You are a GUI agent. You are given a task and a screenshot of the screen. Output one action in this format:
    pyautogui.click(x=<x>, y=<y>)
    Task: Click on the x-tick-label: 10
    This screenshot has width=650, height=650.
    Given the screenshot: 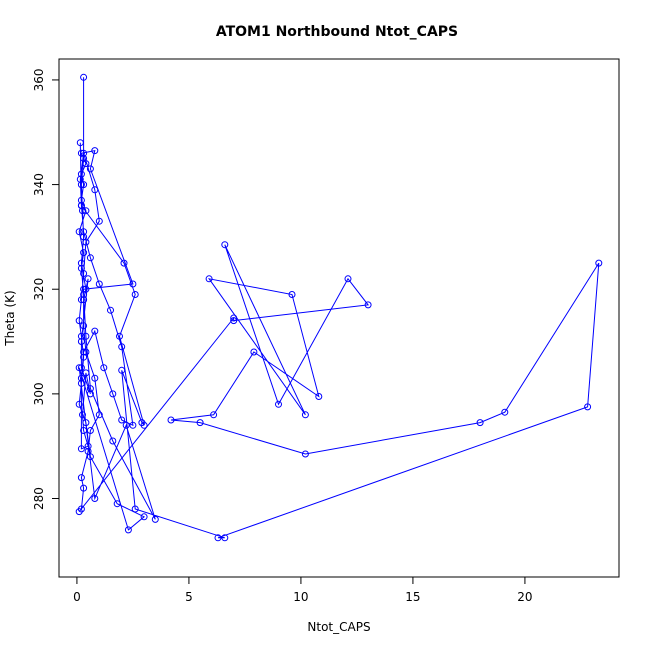 What is the action you would take?
    pyautogui.click(x=300, y=597)
    